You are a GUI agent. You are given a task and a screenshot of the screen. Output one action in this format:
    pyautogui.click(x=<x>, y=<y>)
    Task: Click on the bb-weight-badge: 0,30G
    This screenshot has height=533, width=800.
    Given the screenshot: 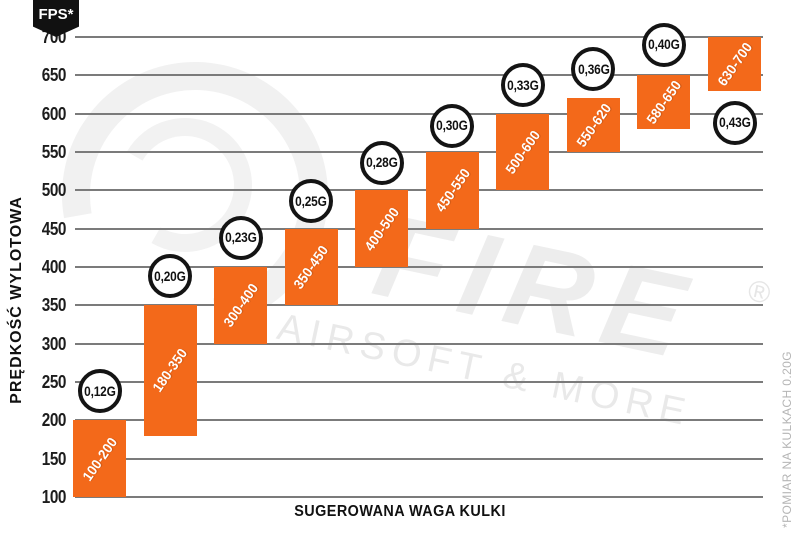 What is the action you would take?
    pyautogui.click(x=452, y=125)
    